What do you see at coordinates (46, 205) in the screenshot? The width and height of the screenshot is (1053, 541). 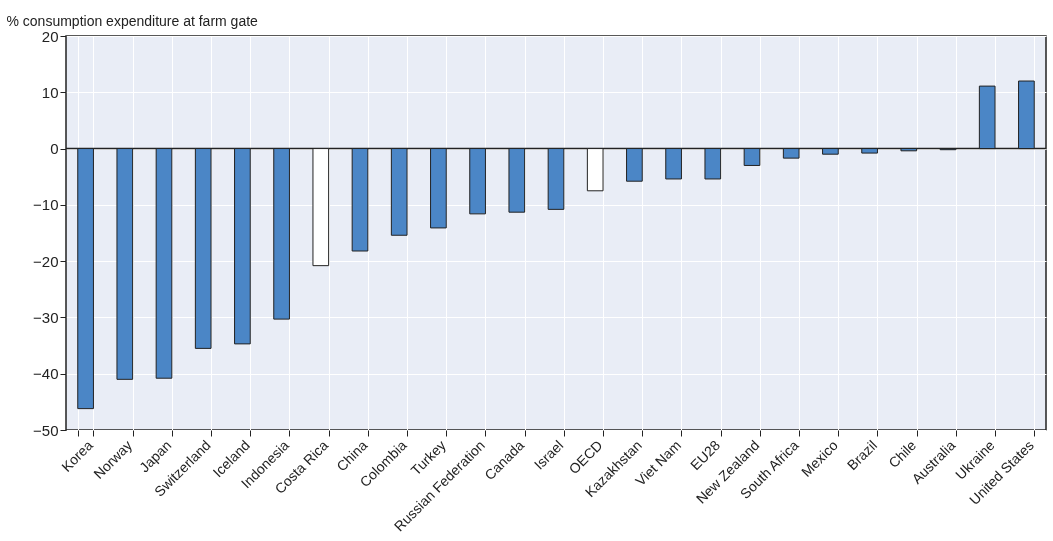 I see `y-tick-label: −10` at bounding box center [46, 205].